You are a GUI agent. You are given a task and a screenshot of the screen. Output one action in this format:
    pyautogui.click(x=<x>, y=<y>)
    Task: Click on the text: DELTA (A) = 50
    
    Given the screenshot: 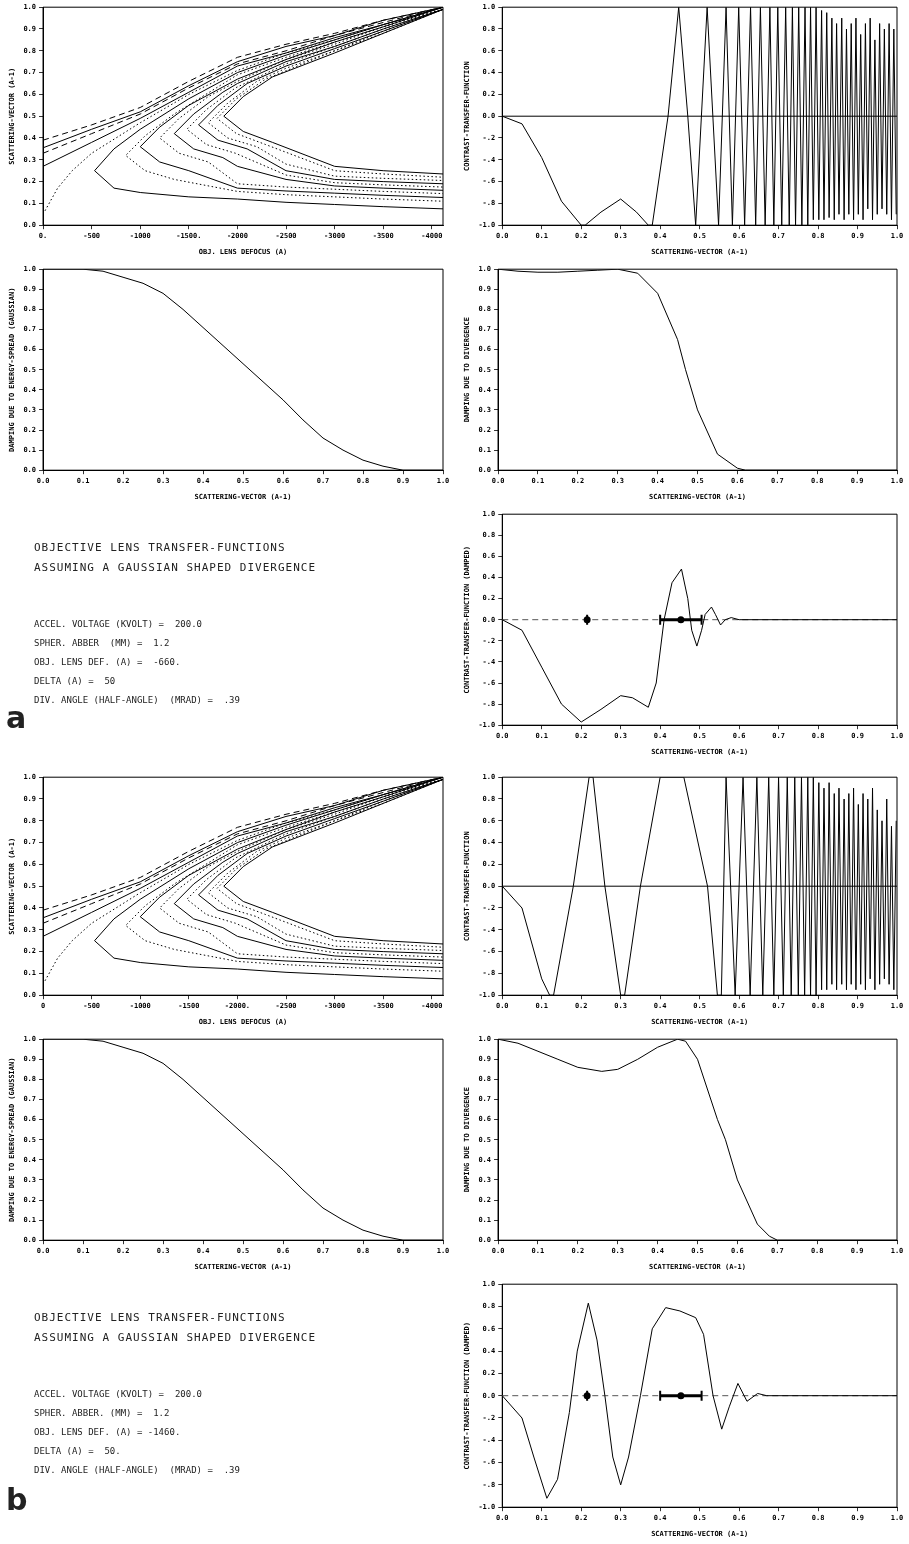 What is the action you would take?
    pyautogui.click(x=75, y=681)
    